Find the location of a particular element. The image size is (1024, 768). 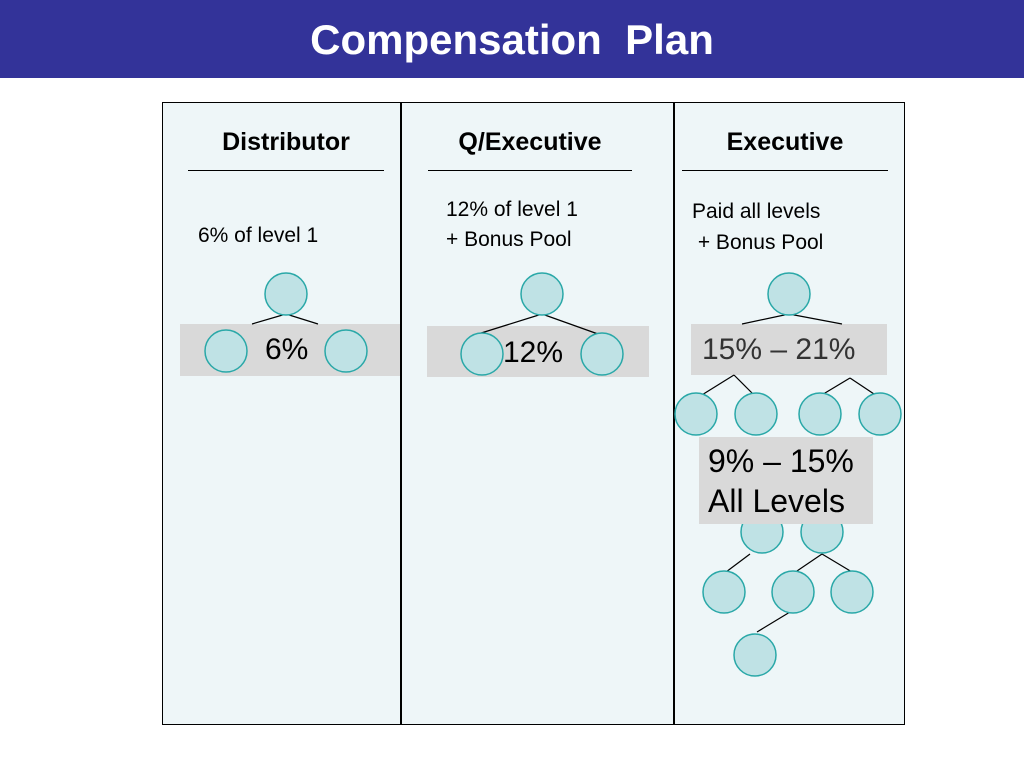

qexecutive-description-line2: + Bonus Pool is located at coordinates (509, 239).